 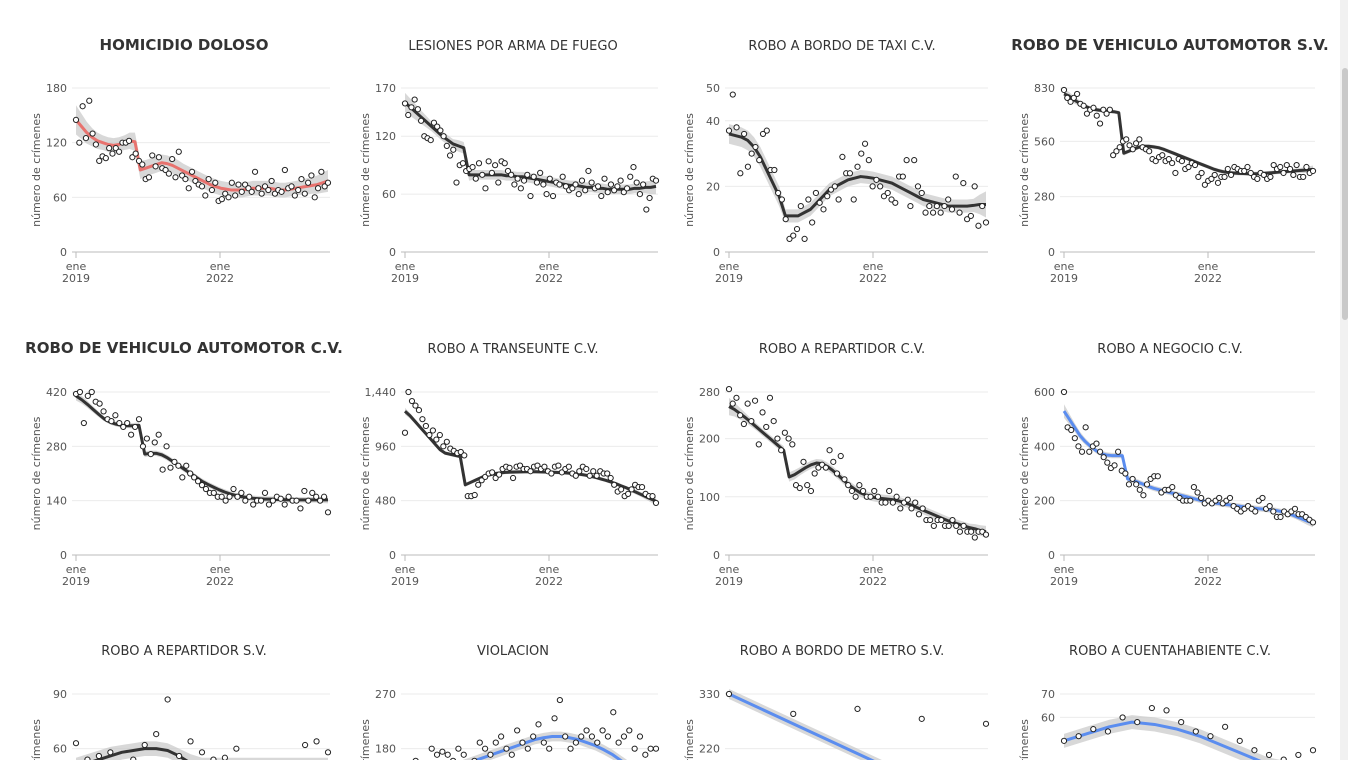 I want to click on trend-line, so click(x=547, y=747).